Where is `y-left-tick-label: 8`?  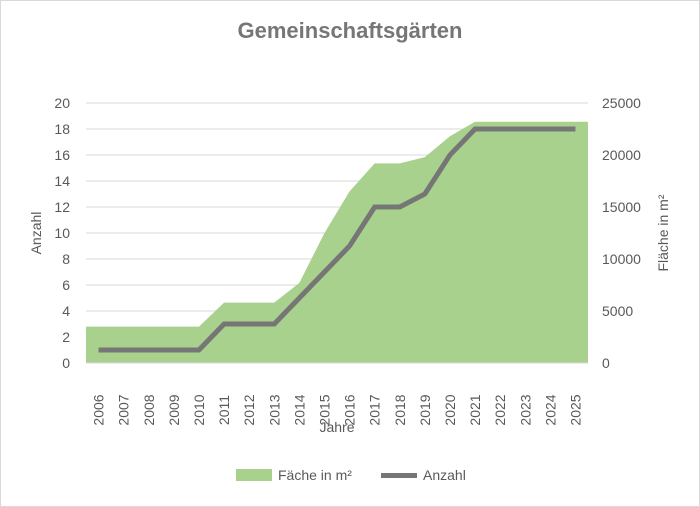
y-left-tick-label: 8 is located at coordinates (66, 259).